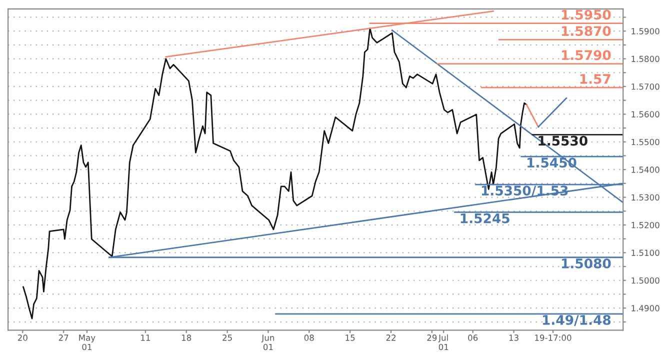 The image size is (670, 357). What do you see at coordinates (586, 31) in the screenshot?
I see `series-label: 1.5870` at bounding box center [586, 31].